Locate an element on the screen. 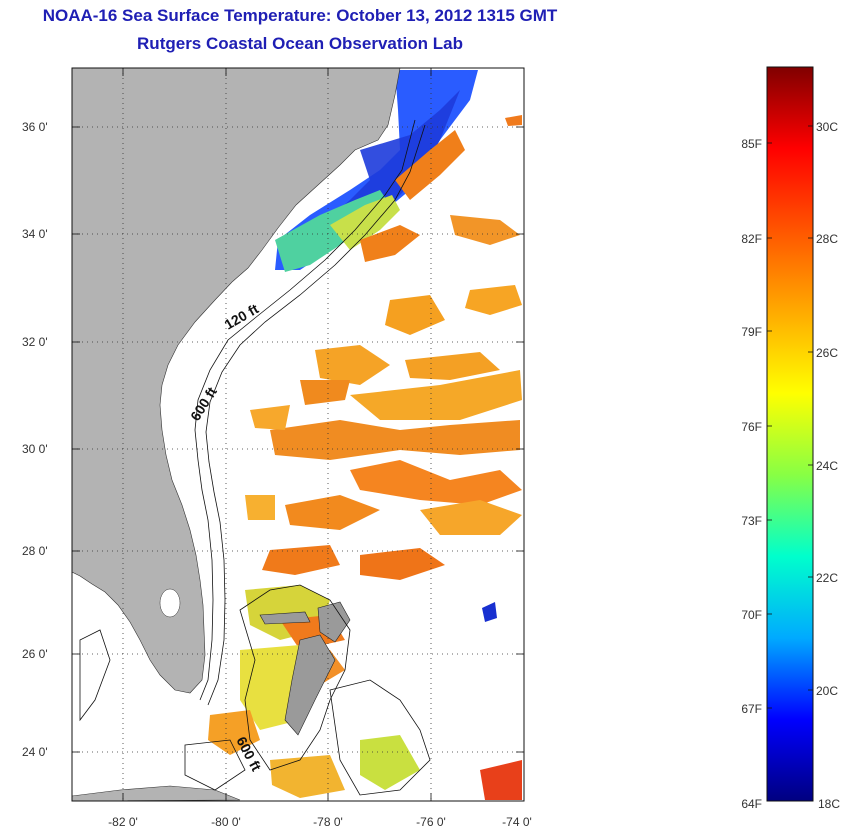 Image resolution: width=849 pixels, height=832 pixels. sst-patch-j is located at coordinates (270, 417).